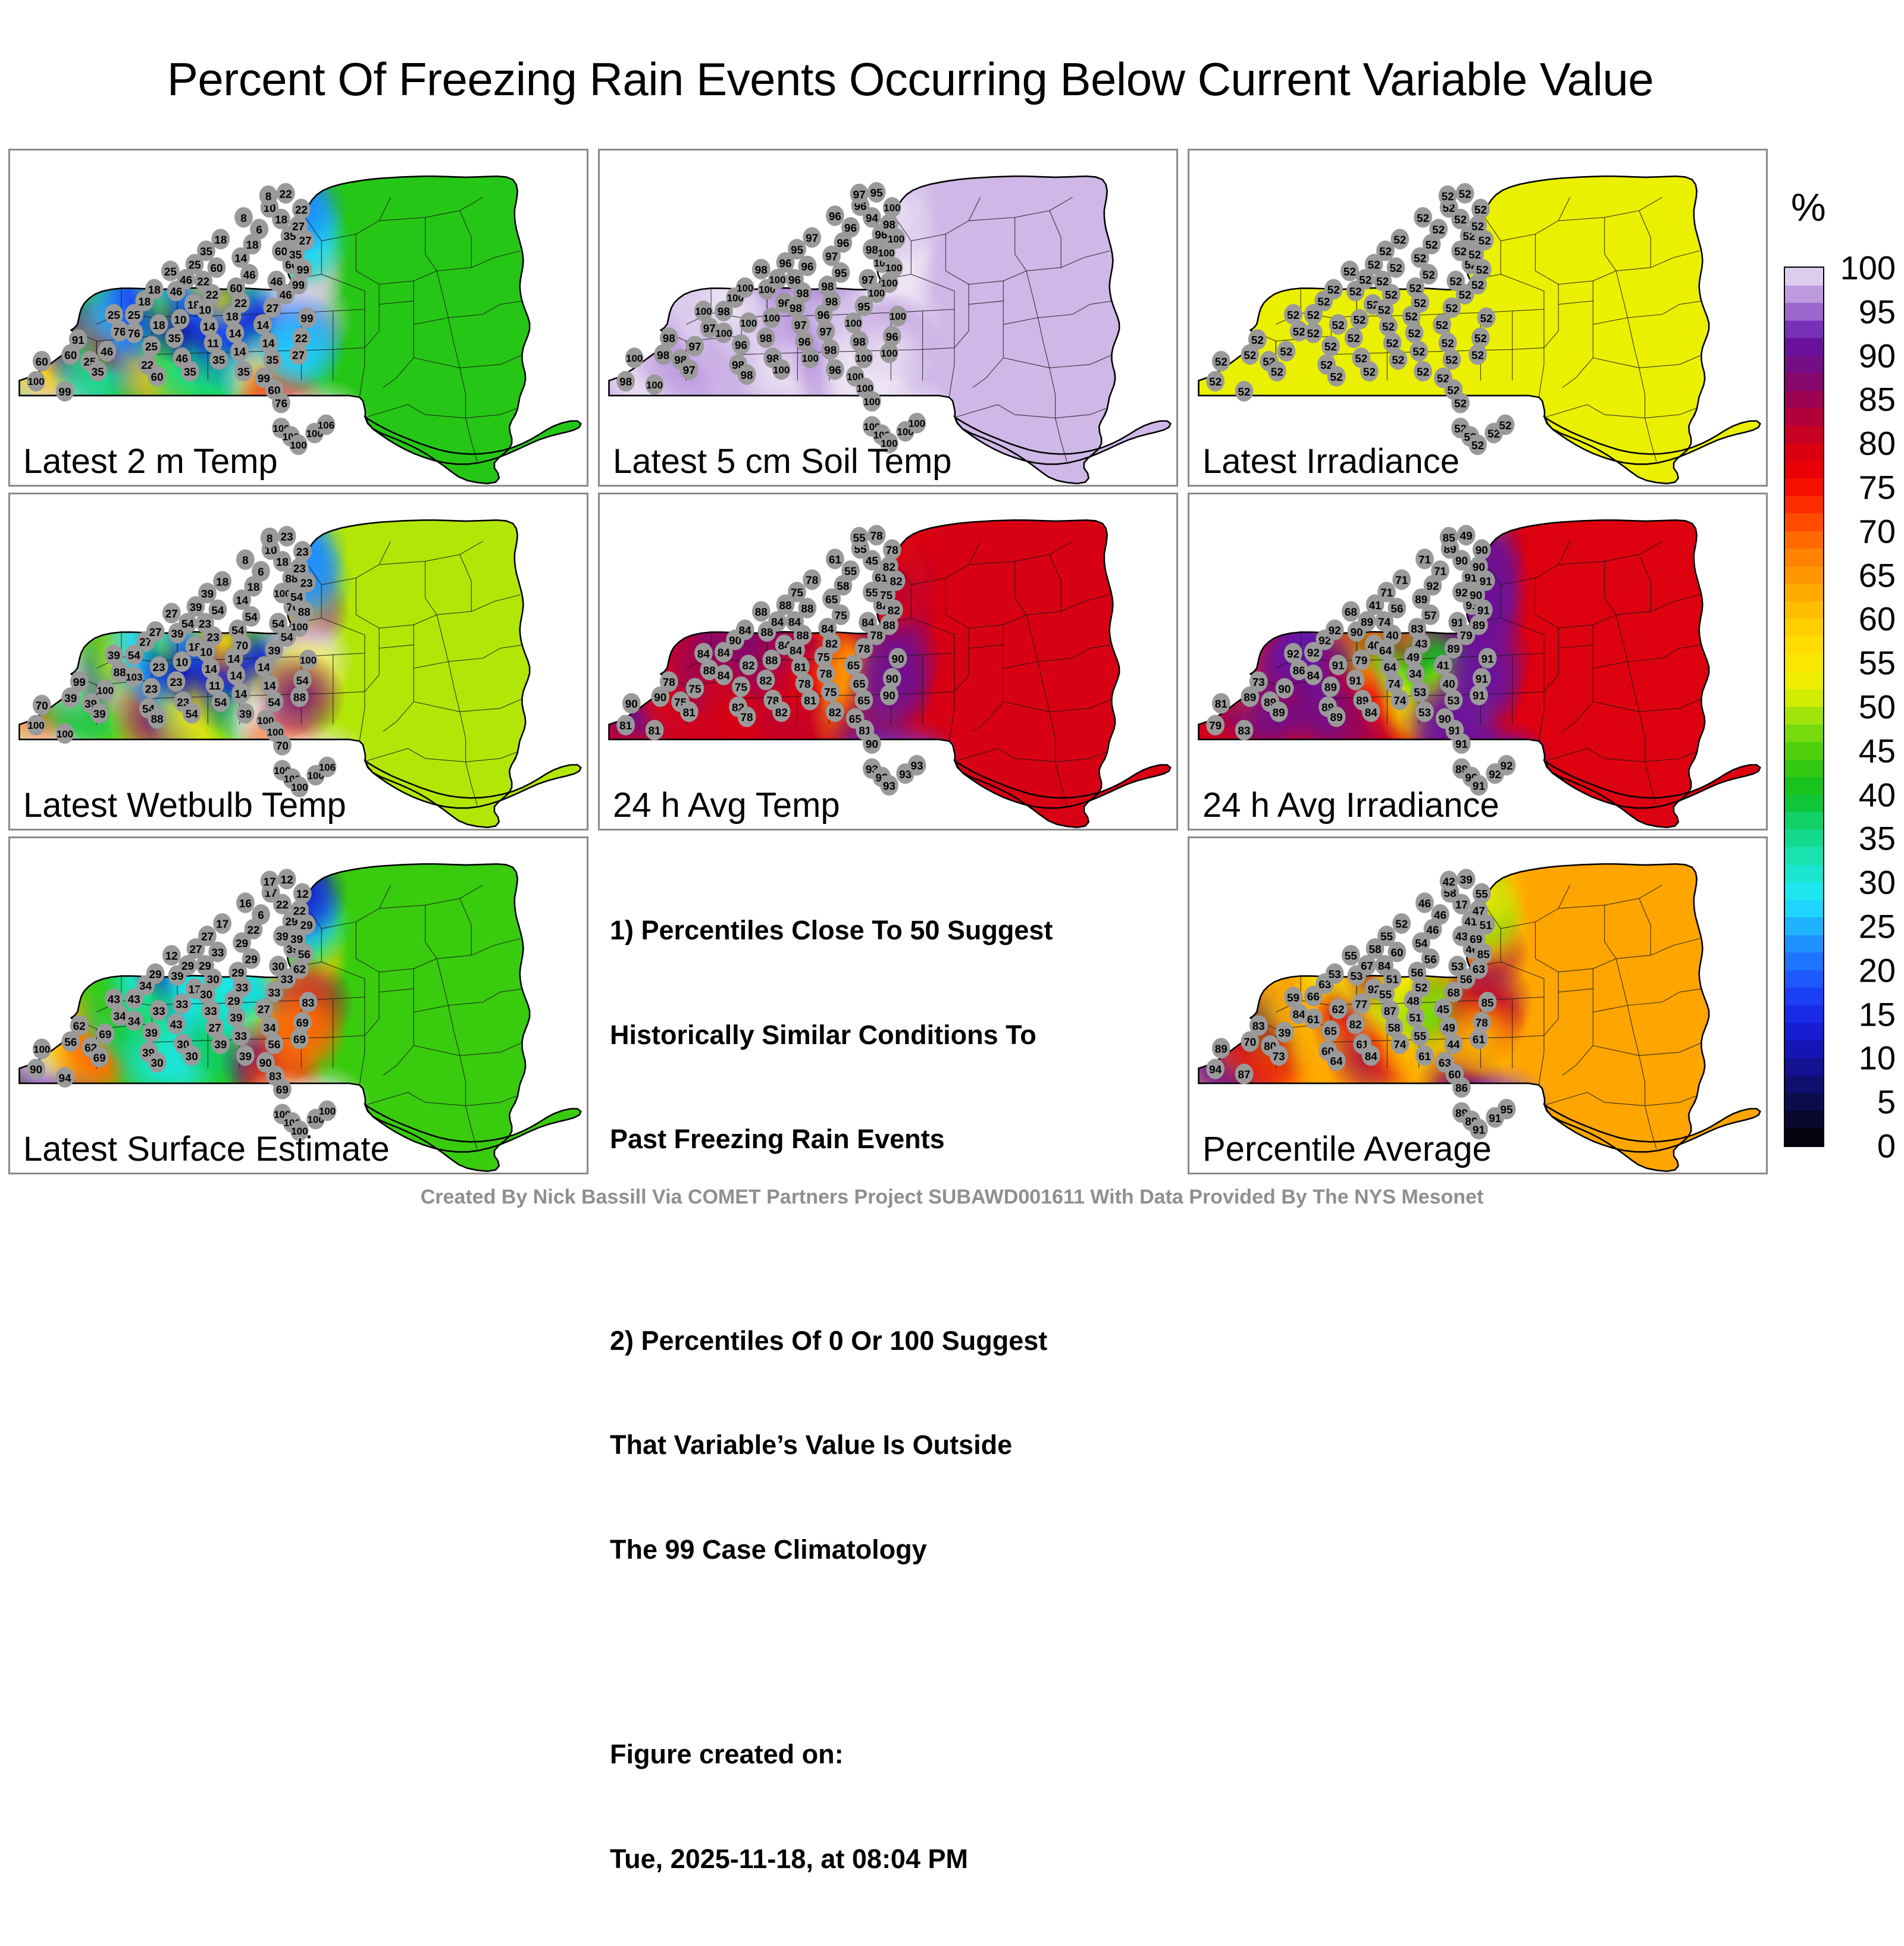 This screenshot has height=1946, width=1904. Describe the element at coordinates (326, 425) in the screenshot. I see `station-marker: 106` at that location.